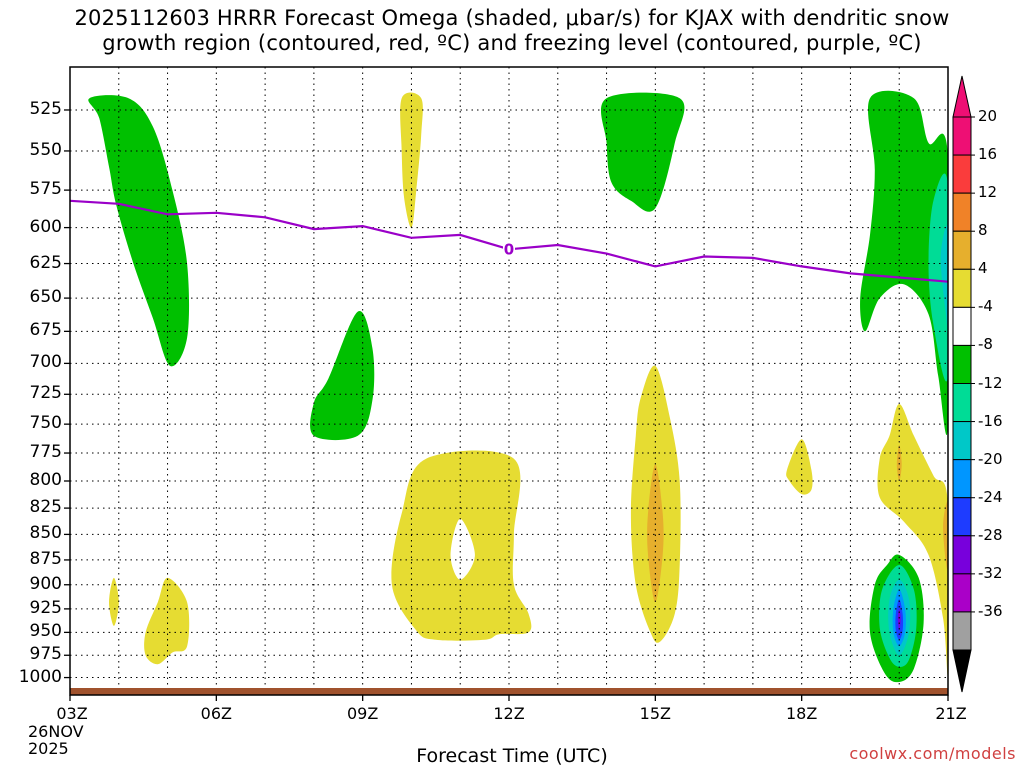 The width and height of the screenshot is (1024, 768). Describe the element at coordinates (45, 507) in the screenshot. I see `y-tick-label: 825` at that location.